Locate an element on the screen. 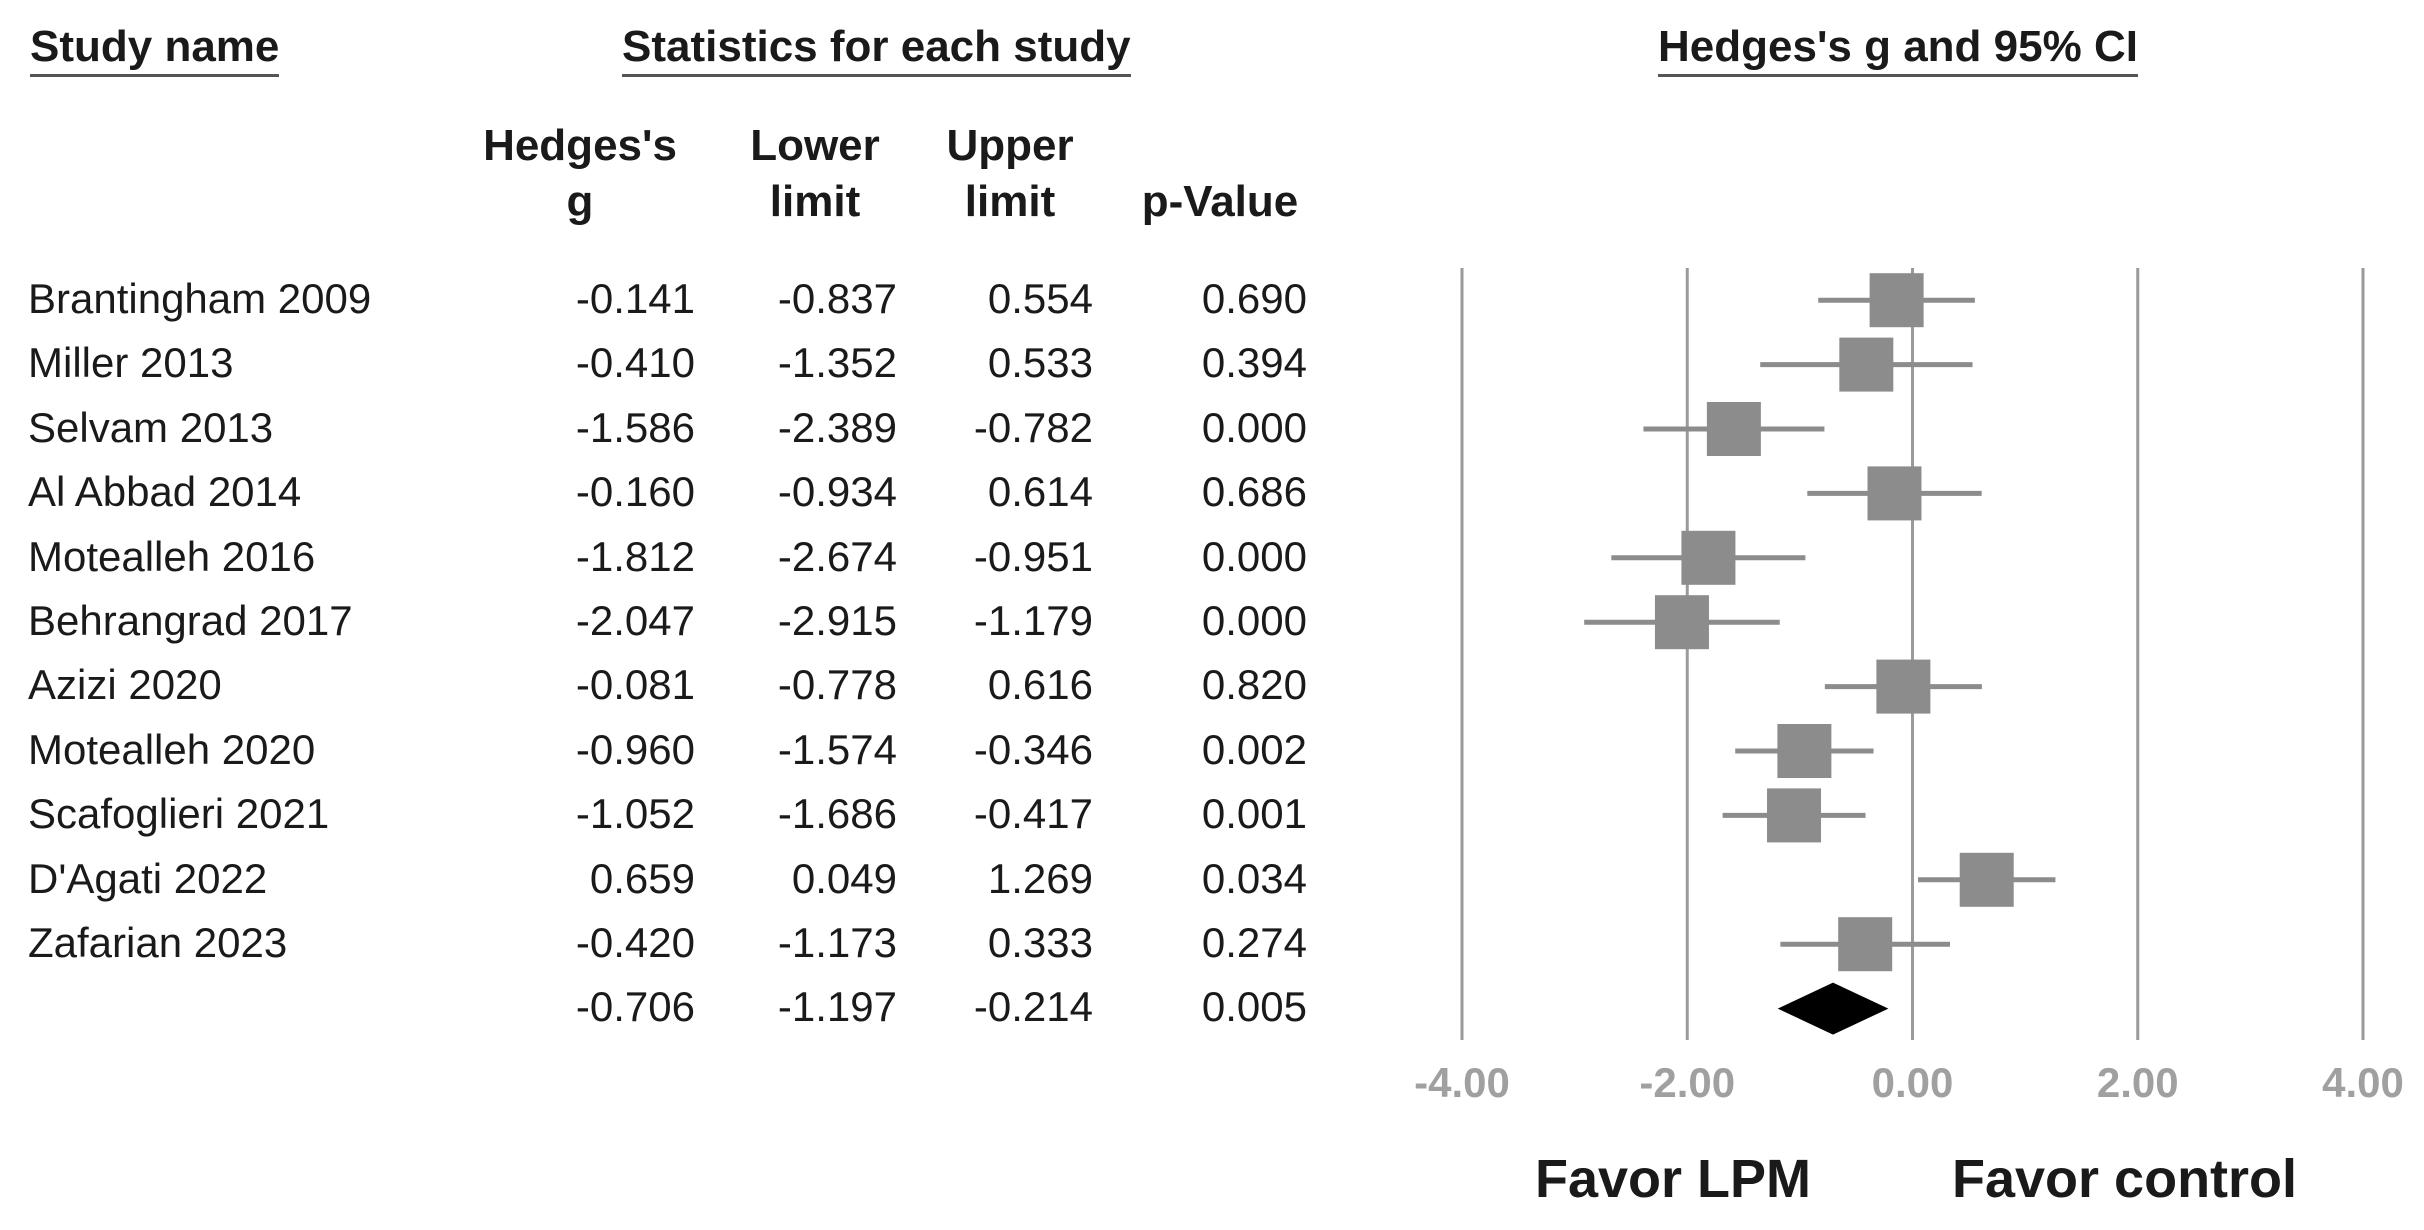  study-name: Scafoglieri 2021 is located at coordinates (179, 814).